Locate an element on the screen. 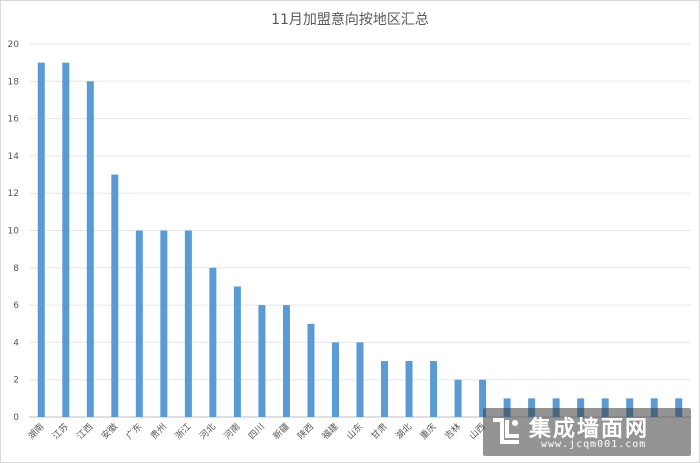 Image resolution: width=700 pixels, height=463 pixels. x-tick-label: 广东 is located at coordinates (133, 431).